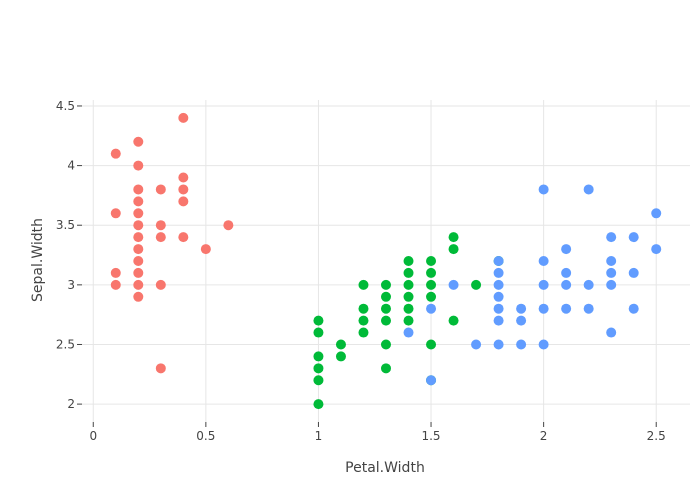 The width and height of the screenshot is (700, 500). I want to click on y-tick-label: 3.5, so click(65, 225).